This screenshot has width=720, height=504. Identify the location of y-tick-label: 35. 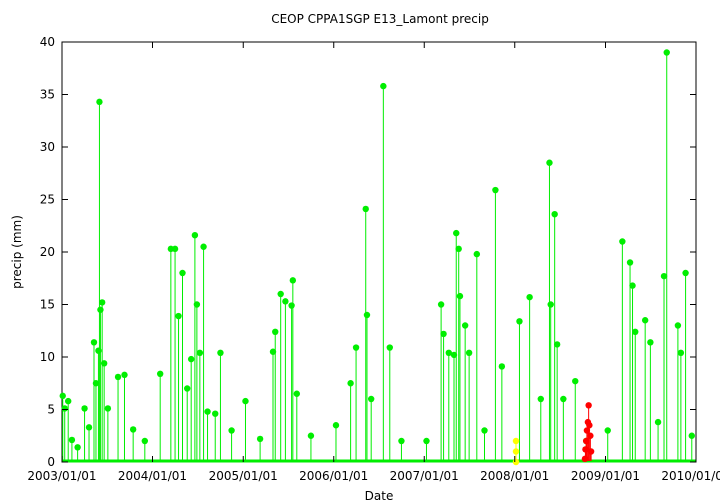
(47, 95).